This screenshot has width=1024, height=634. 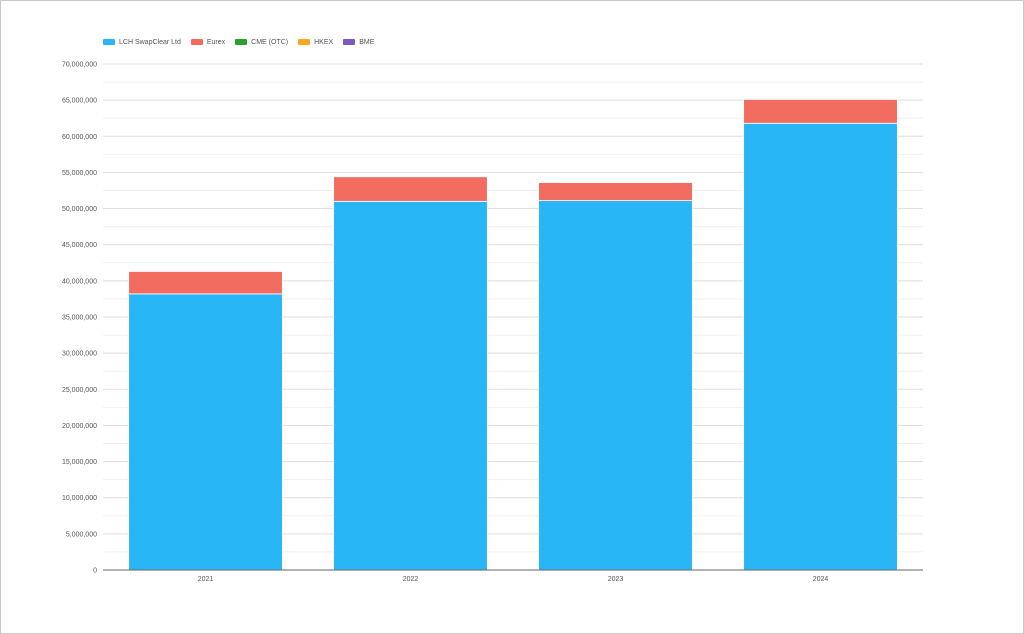 What do you see at coordinates (79, 462) in the screenshot?
I see `y-tick-label: 15,000,000` at bounding box center [79, 462].